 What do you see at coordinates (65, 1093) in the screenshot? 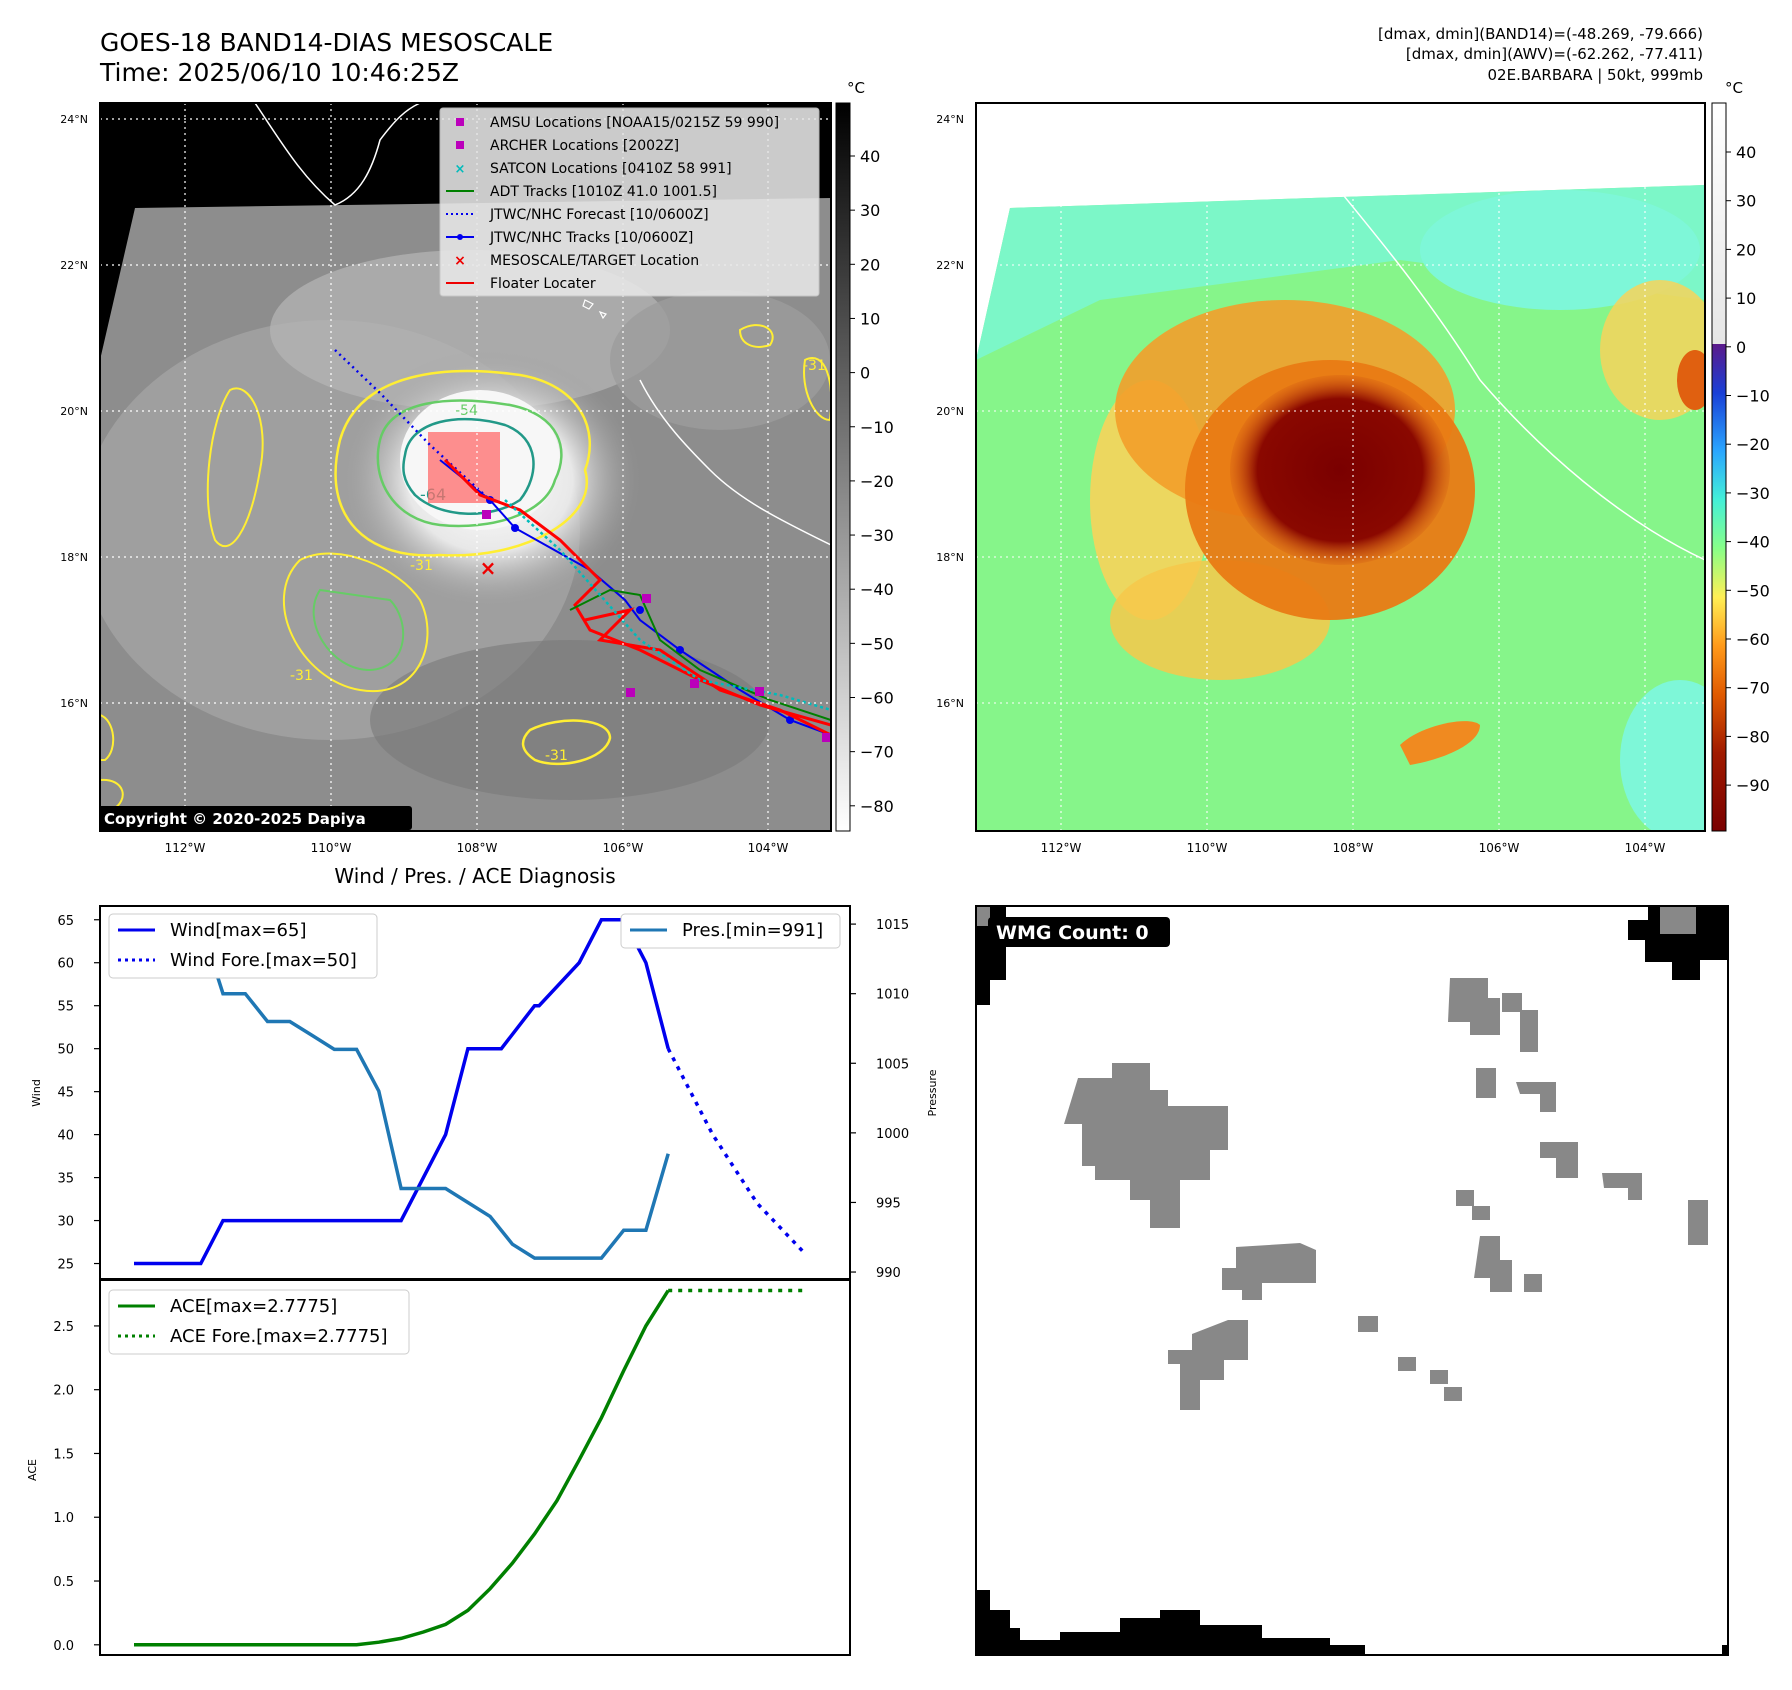
I see `y-tick-label: 45` at bounding box center [65, 1093].